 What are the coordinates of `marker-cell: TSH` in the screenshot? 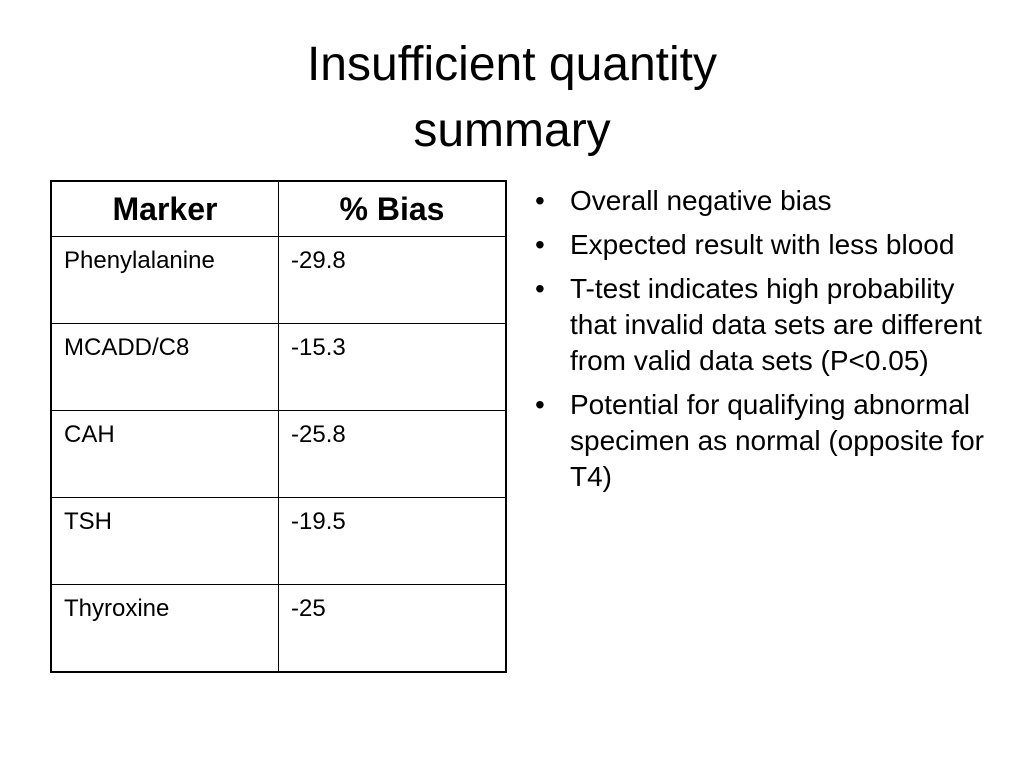 It's located at (164, 541).